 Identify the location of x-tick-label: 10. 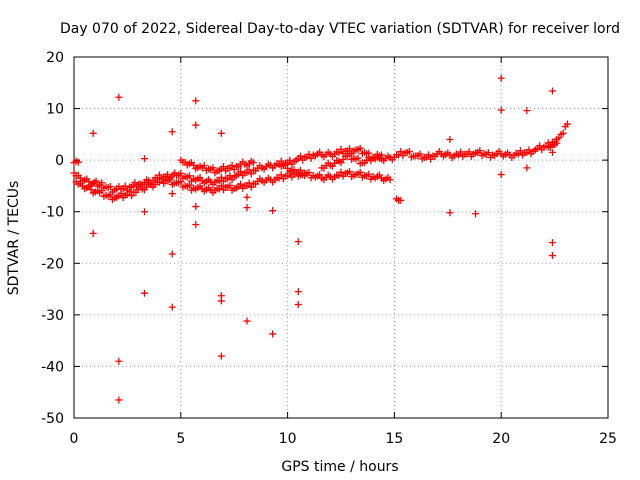
(288, 439).